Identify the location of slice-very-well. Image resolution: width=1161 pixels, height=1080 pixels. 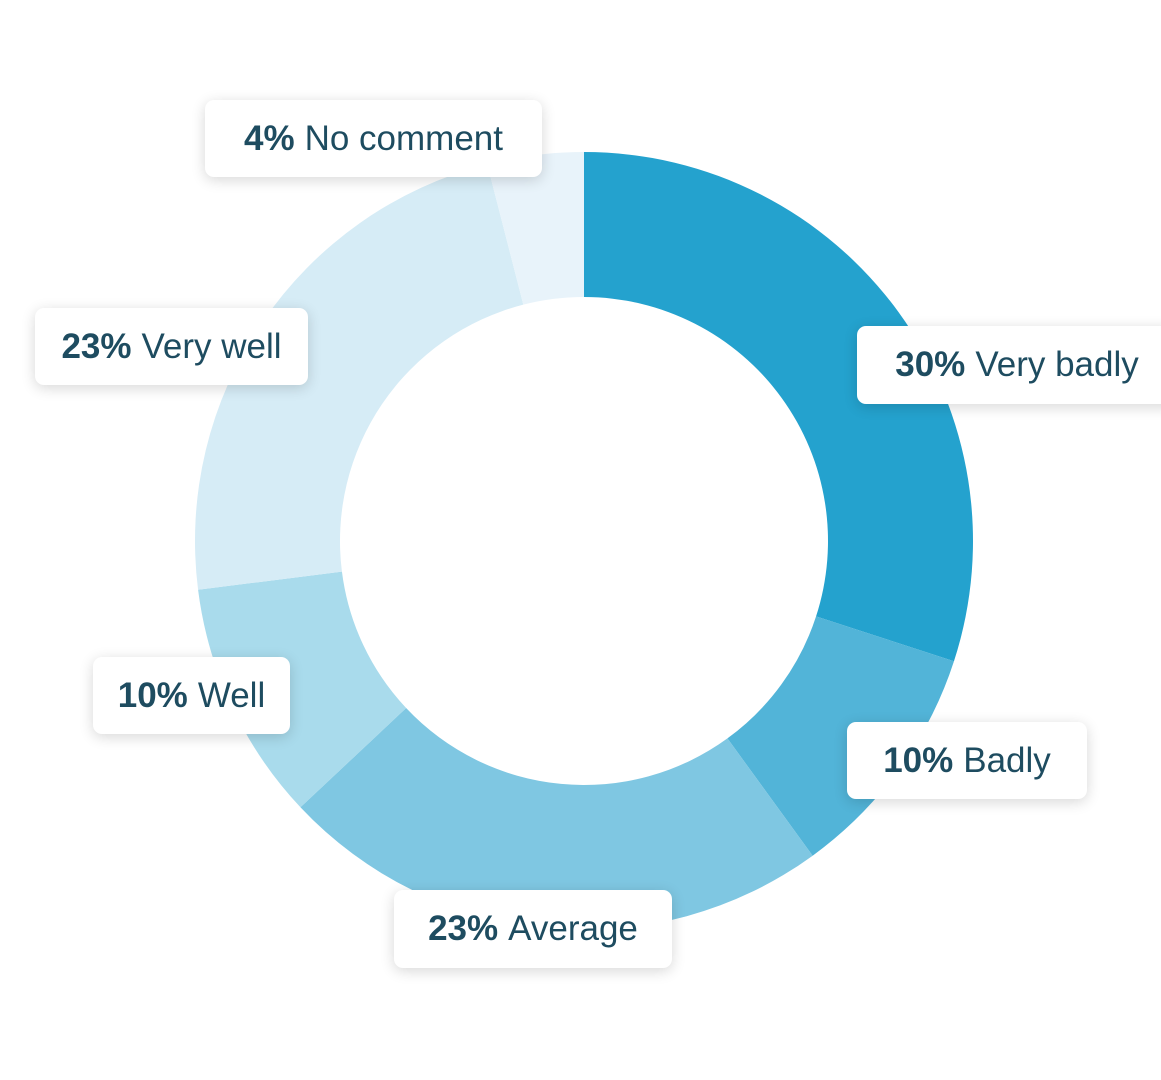
(359, 377).